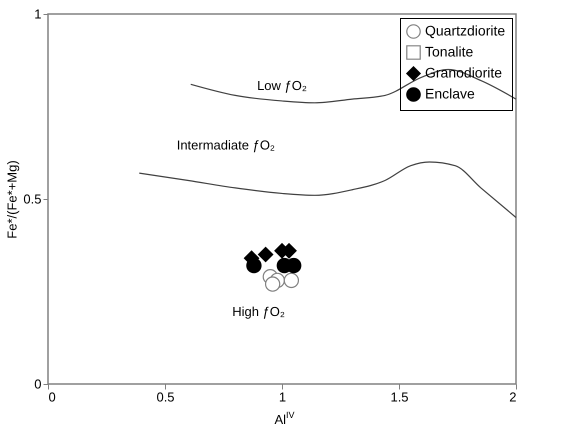 Image resolution: width=563 pixels, height=432 pixels. I want to click on x-tick-label: 0, so click(52, 397).